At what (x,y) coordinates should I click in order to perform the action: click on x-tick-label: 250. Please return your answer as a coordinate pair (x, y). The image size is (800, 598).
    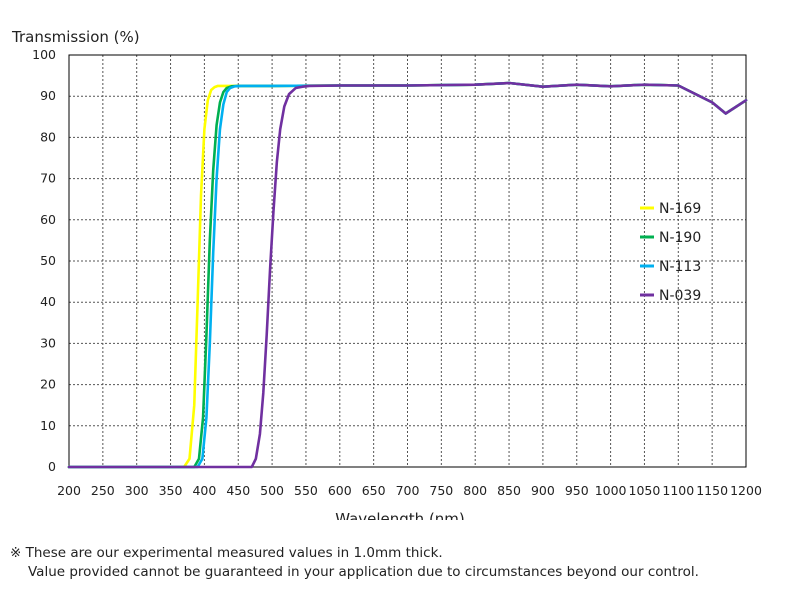
    Looking at the image, I should click on (103, 490).